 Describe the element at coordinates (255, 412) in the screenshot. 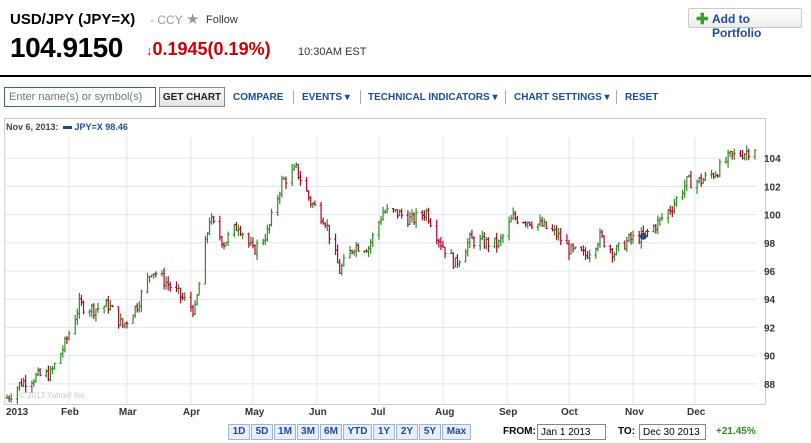

I see `x-tick-label: May` at that location.